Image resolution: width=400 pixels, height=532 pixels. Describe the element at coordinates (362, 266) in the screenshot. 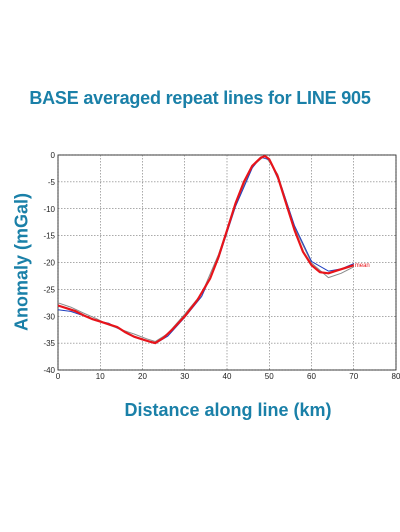

I see `mean-annotation: mean` at that location.